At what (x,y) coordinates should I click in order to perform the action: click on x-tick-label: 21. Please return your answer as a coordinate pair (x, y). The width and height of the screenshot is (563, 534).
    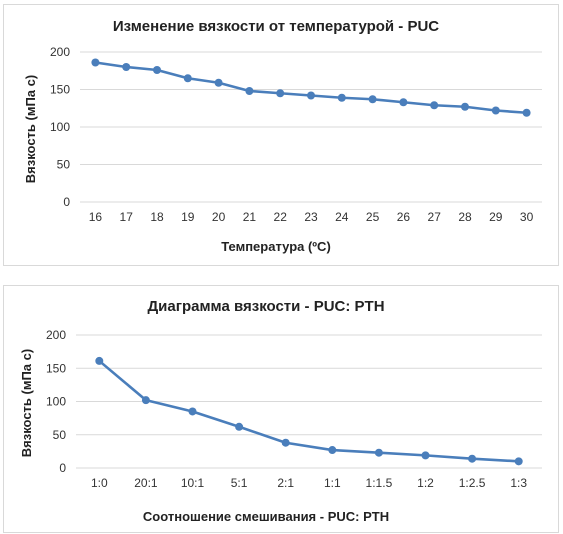
    Looking at the image, I should click on (250, 217).